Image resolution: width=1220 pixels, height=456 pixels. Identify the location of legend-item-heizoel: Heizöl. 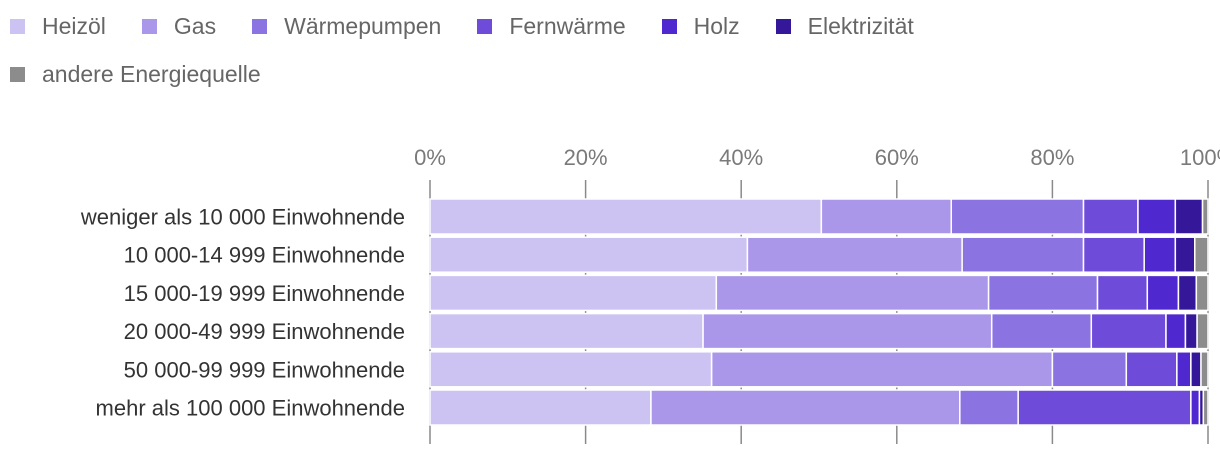
(58, 26).